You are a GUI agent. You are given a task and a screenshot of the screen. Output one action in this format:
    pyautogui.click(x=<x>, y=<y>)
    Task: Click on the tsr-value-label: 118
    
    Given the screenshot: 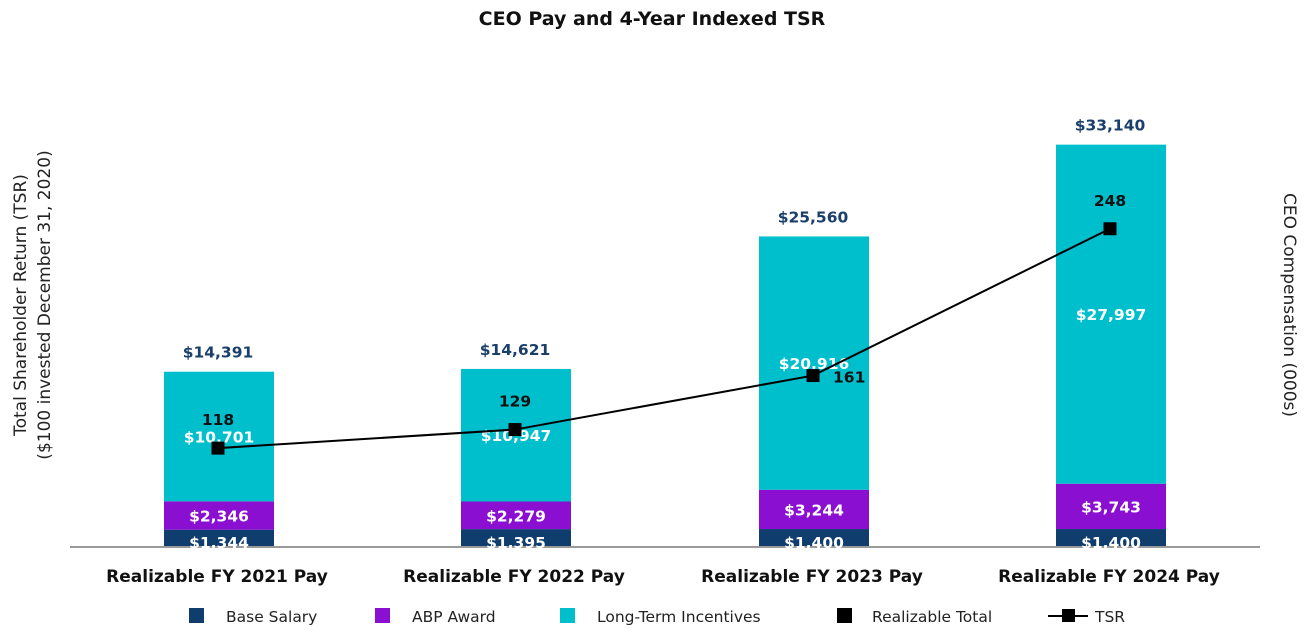 What is the action you would take?
    pyautogui.click(x=218, y=420)
    